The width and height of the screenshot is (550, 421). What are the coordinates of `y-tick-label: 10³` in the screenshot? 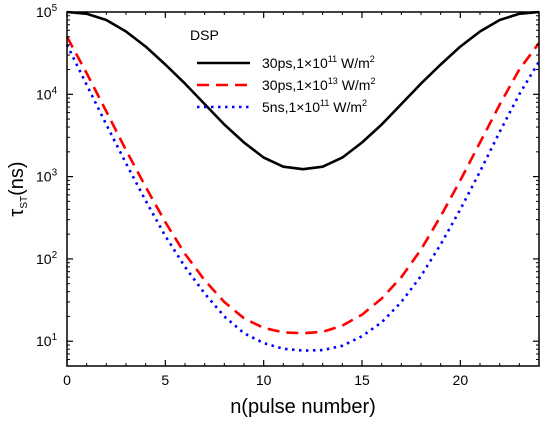 It's located at (47, 176).